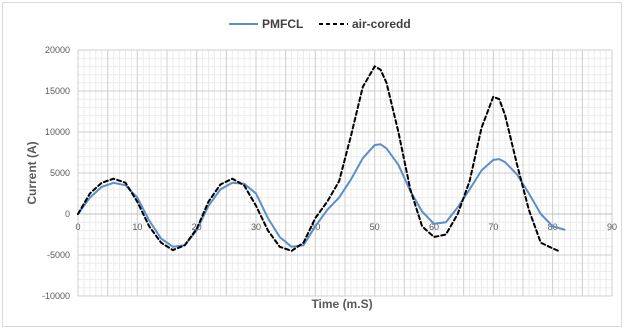 The image size is (626, 331). Describe the element at coordinates (67, 214) in the screenshot. I see `y-tick-label: 0` at that location.